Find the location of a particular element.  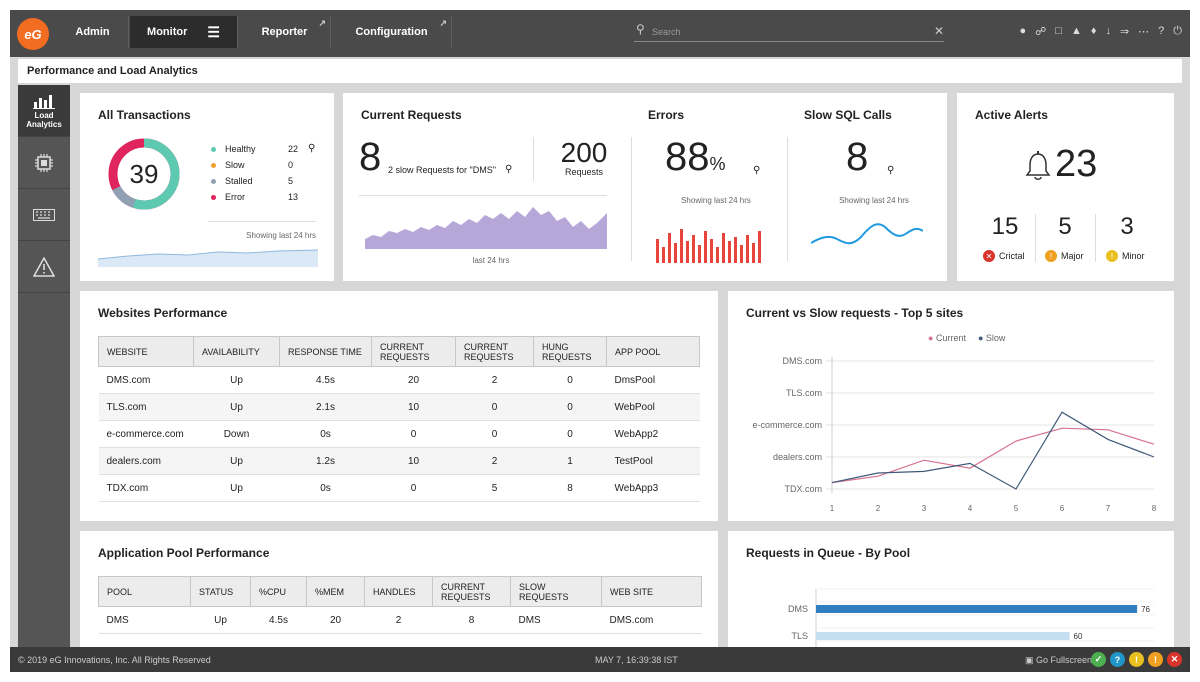

table-cell: Up is located at coordinates (220, 620).